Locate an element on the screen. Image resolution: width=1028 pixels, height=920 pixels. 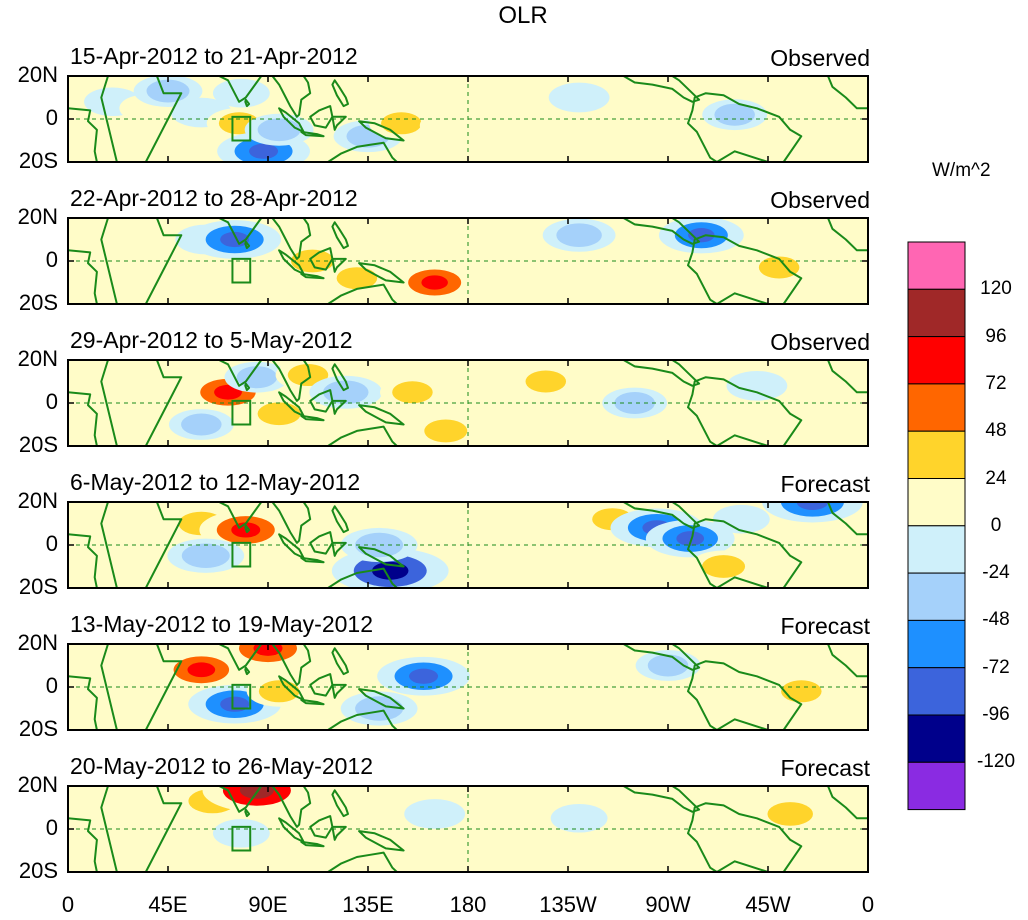
panel-title: 15-Apr-2012 to 21-Apr-2012 is located at coordinates (214, 56).